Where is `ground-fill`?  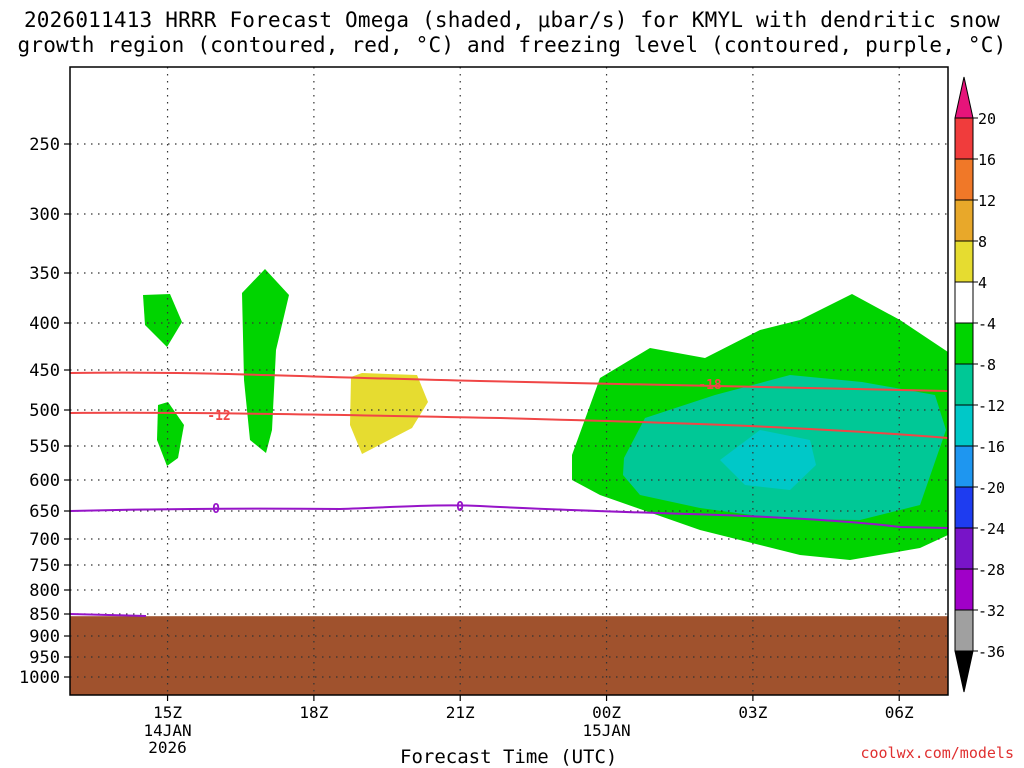
ground-fill is located at coordinates (509, 655).